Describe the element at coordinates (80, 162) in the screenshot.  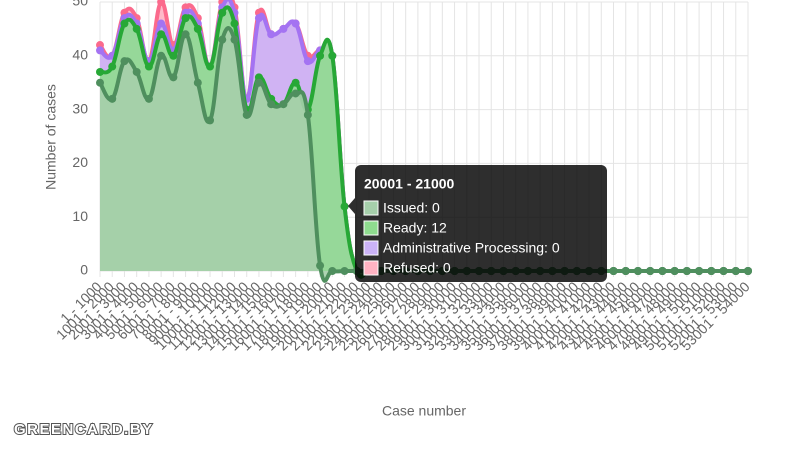
I see `y-tick-label: 20` at that location.